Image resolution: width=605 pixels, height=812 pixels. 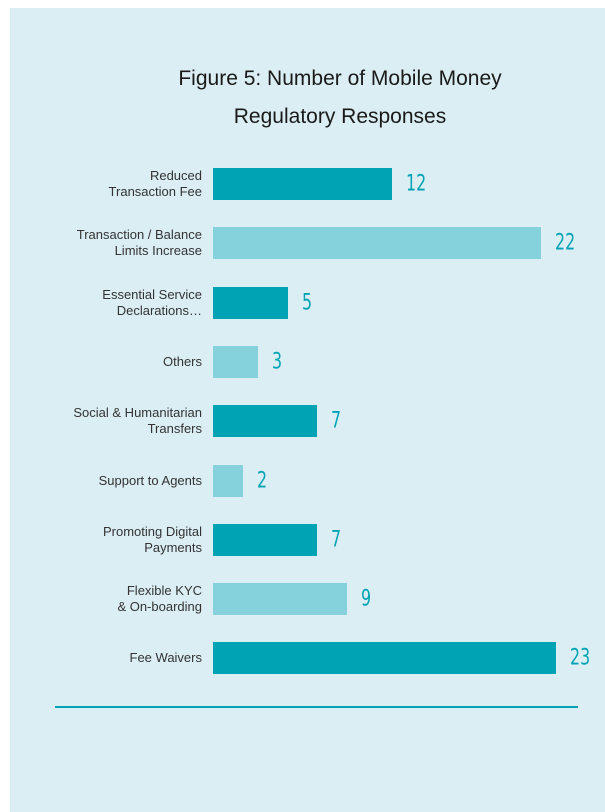 I want to click on category-label: Promoting Digital Payments, so click(x=152, y=539).